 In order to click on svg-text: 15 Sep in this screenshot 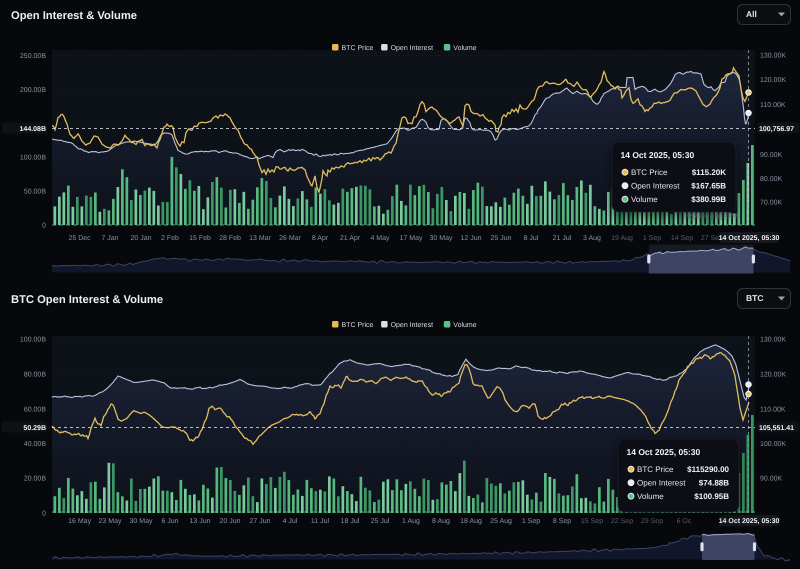, I will do `click(592, 521)`.